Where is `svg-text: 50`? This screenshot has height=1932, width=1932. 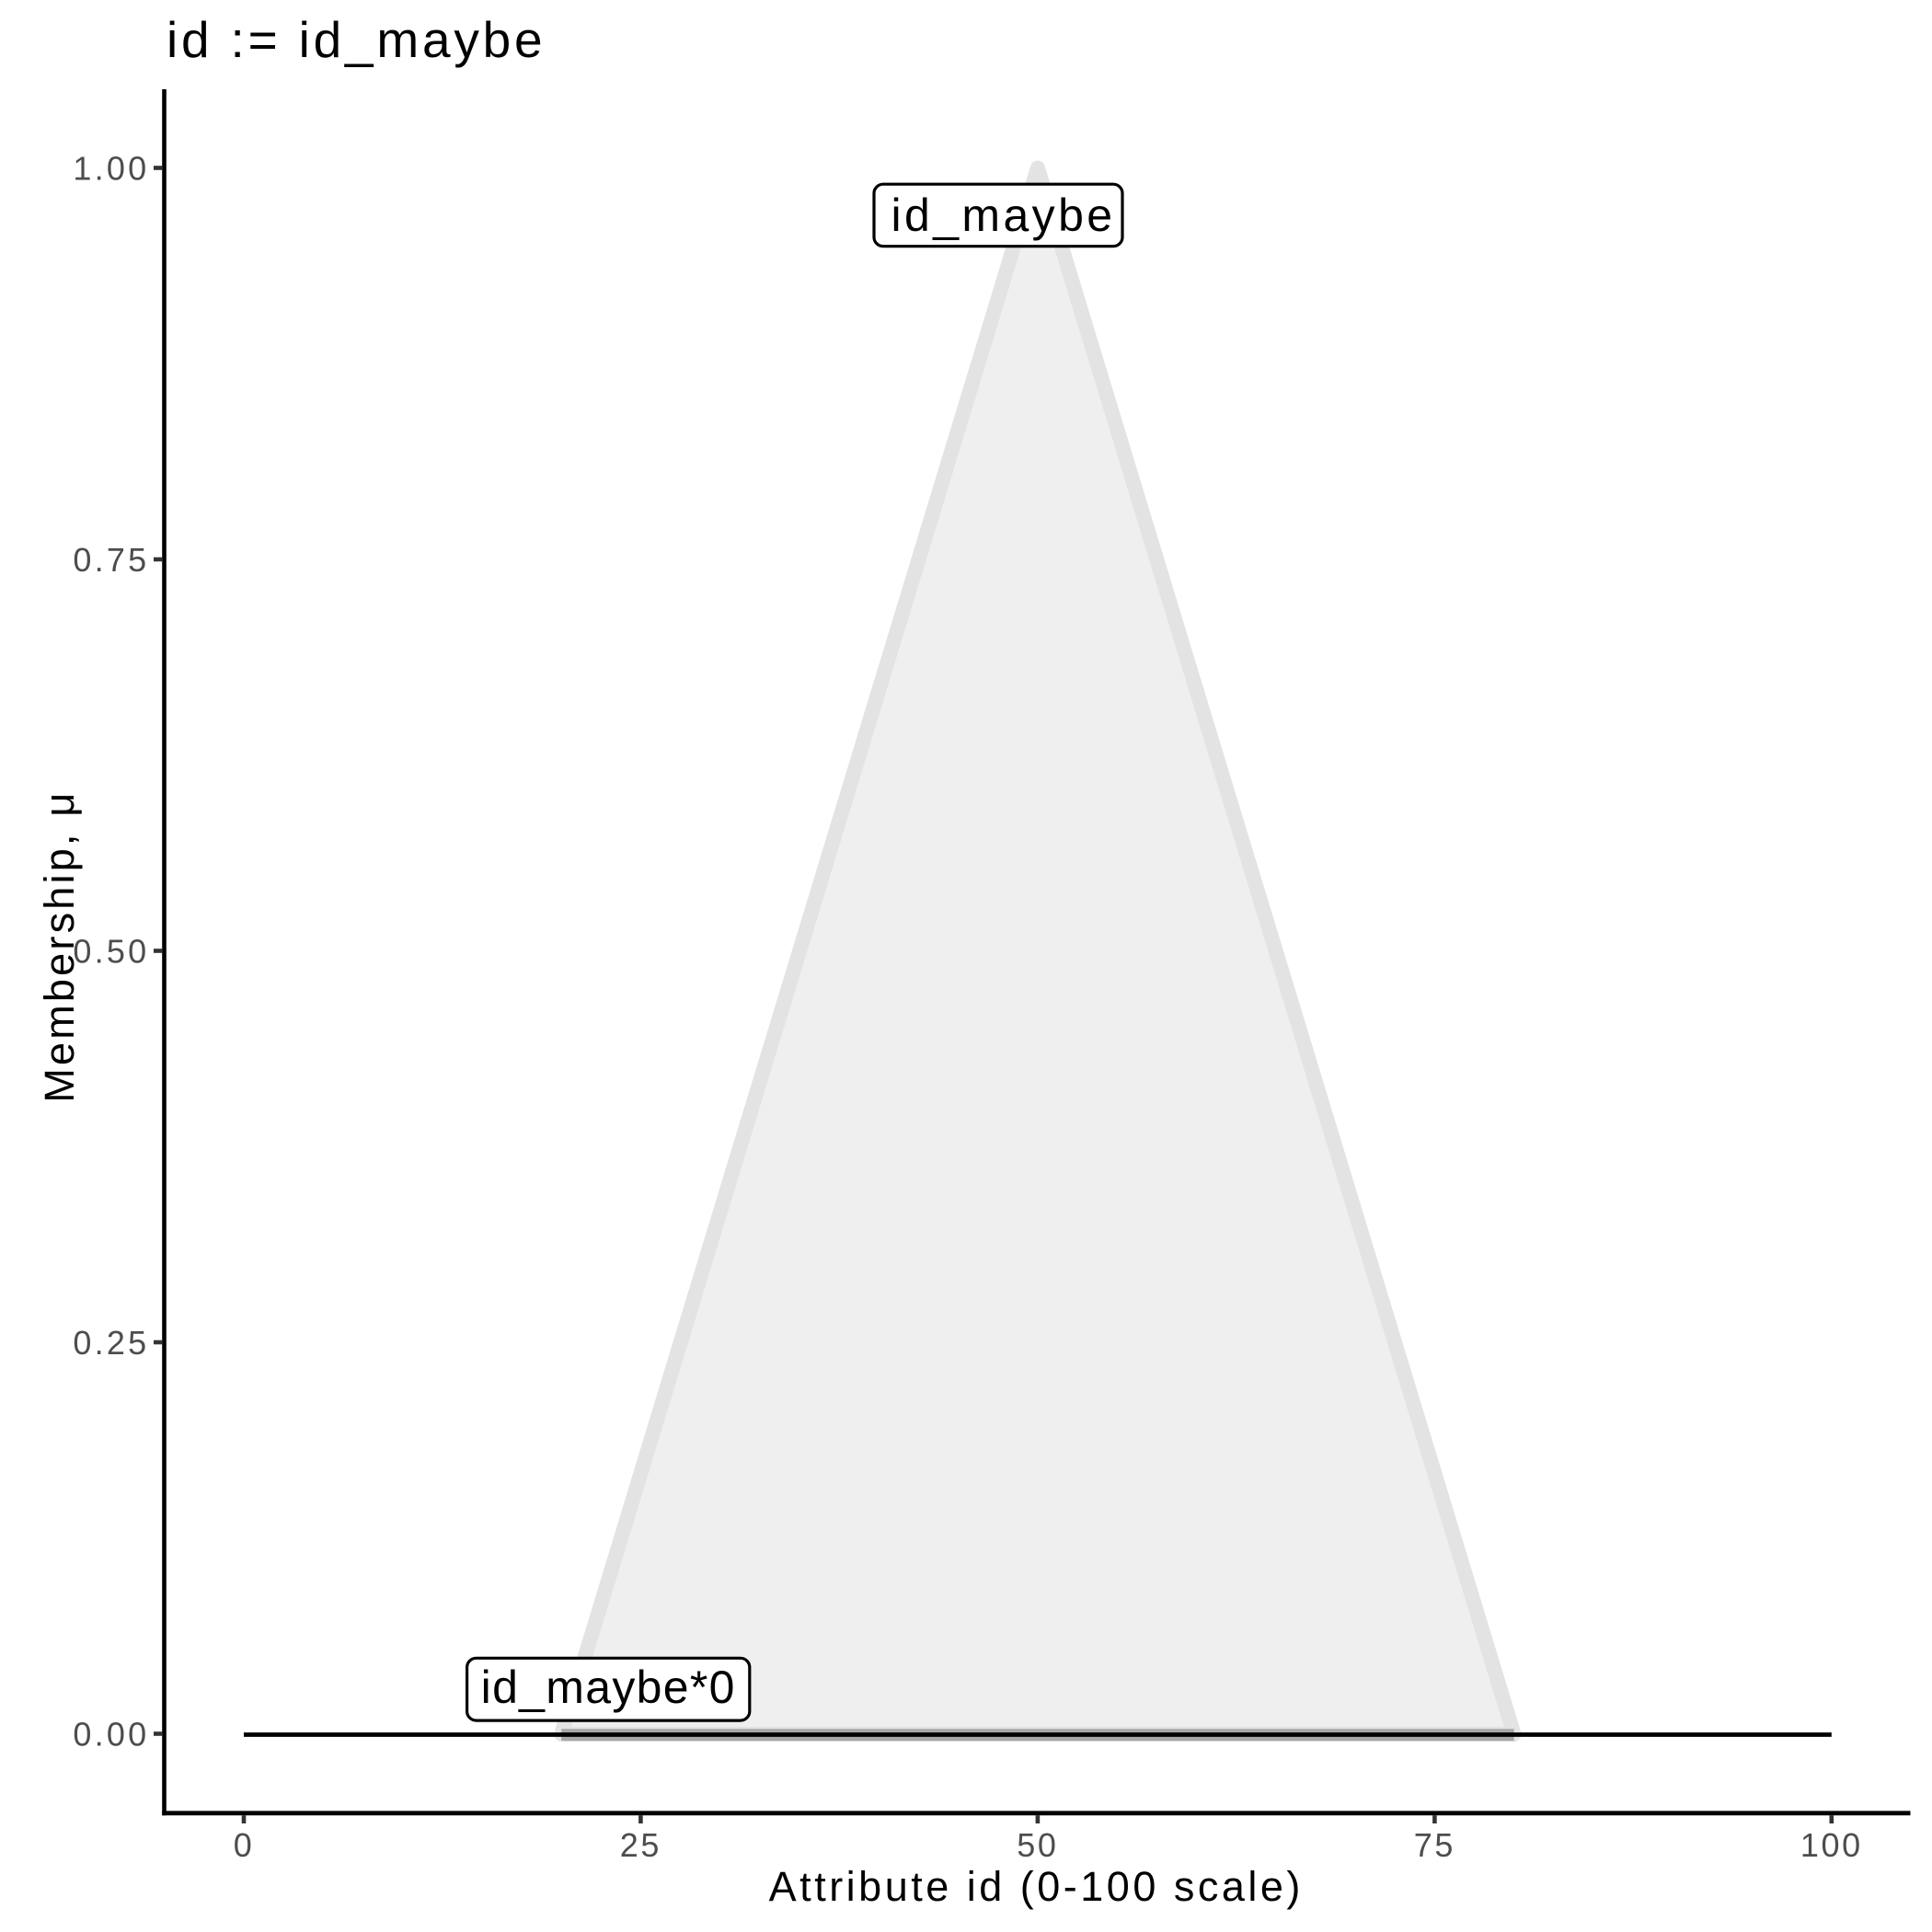 svg-text: 50 is located at coordinates (1037, 1845).